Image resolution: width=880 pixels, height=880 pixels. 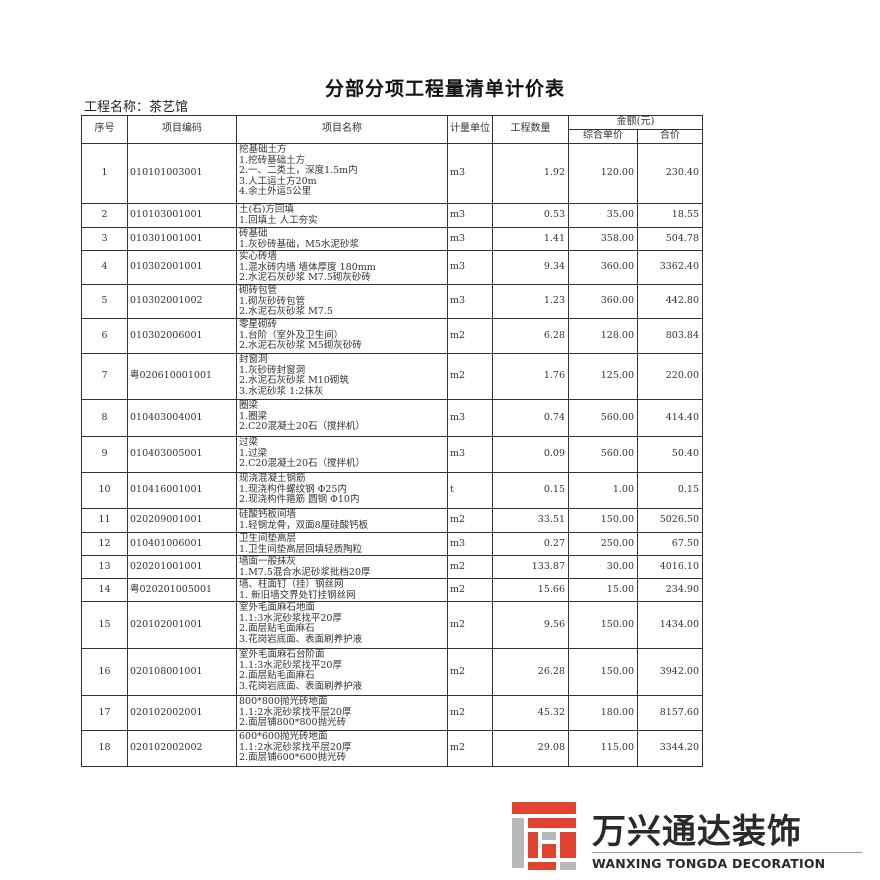 What do you see at coordinates (104, 418) in the screenshot?
I see `row-seq: 8` at bounding box center [104, 418].